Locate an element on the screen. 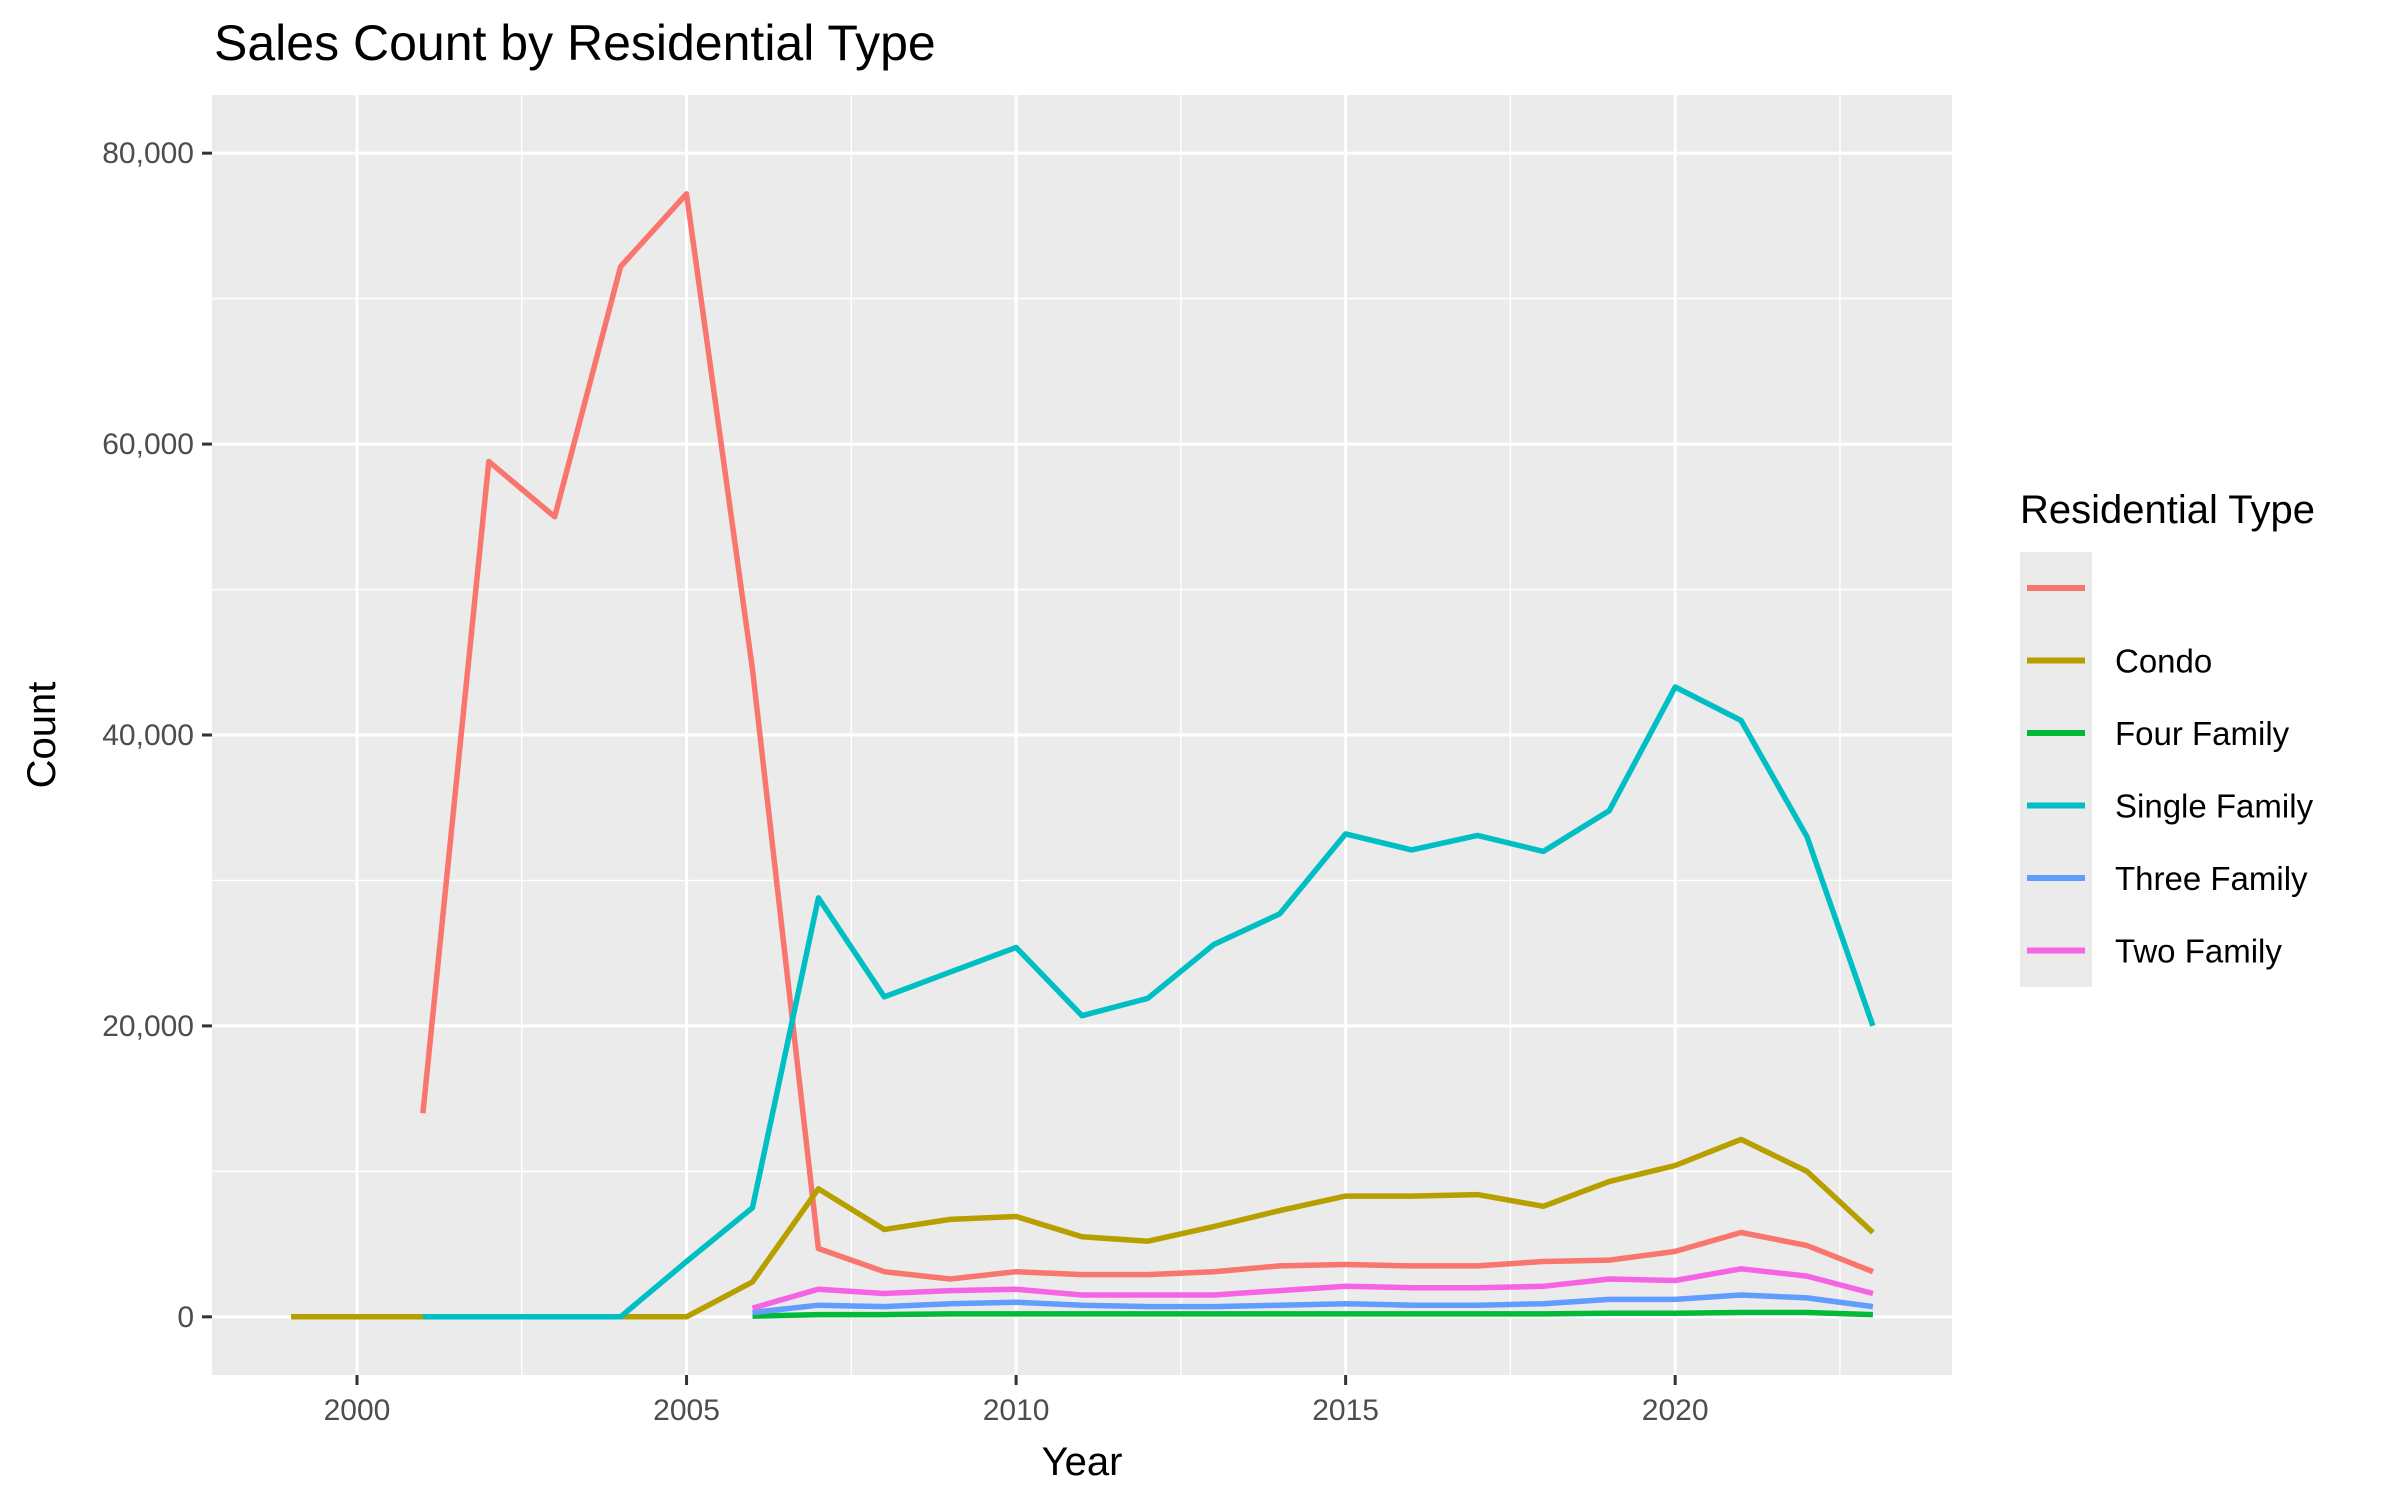  legend-label: Four Family is located at coordinates (2202, 733).